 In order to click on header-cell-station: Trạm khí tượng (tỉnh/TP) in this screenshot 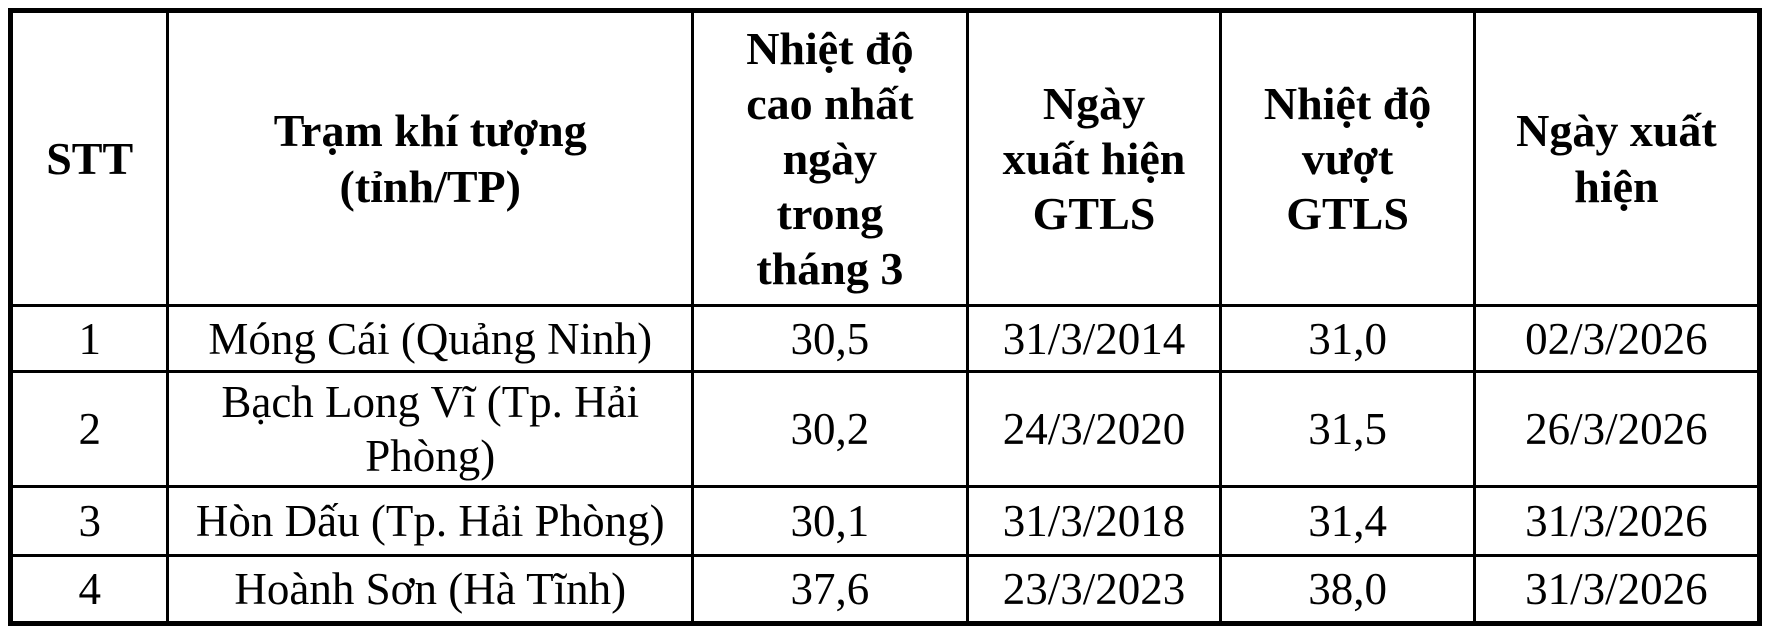, I will do `click(430, 158)`.